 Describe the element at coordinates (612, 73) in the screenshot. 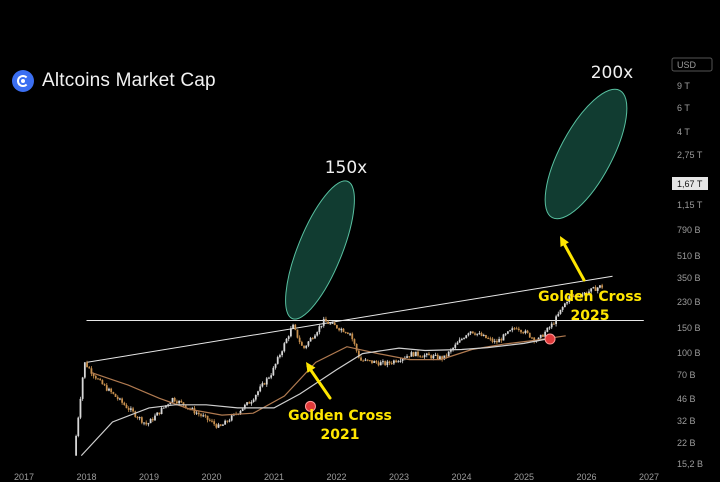

I see `multiplier-label-200x: 200x` at that location.